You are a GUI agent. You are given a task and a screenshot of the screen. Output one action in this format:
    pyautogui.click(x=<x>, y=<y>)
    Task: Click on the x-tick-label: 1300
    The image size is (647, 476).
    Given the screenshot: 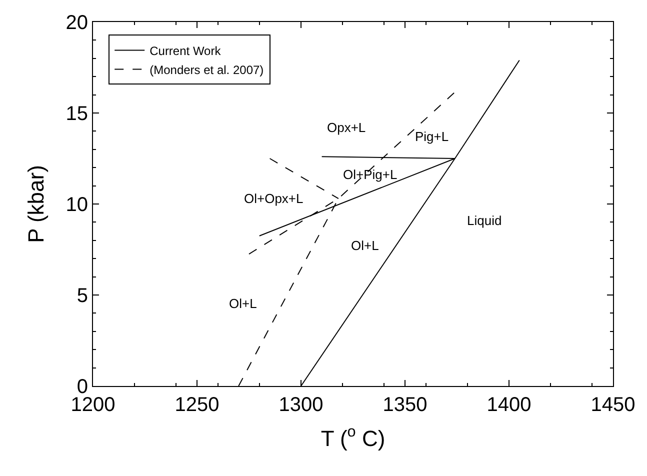 What is the action you would take?
    pyautogui.click(x=301, y=405)
    